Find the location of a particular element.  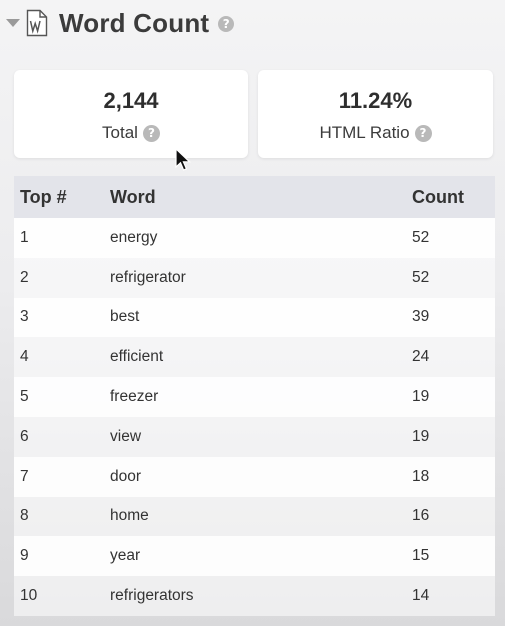

word-cell: best is located at coordinates (125, 317).